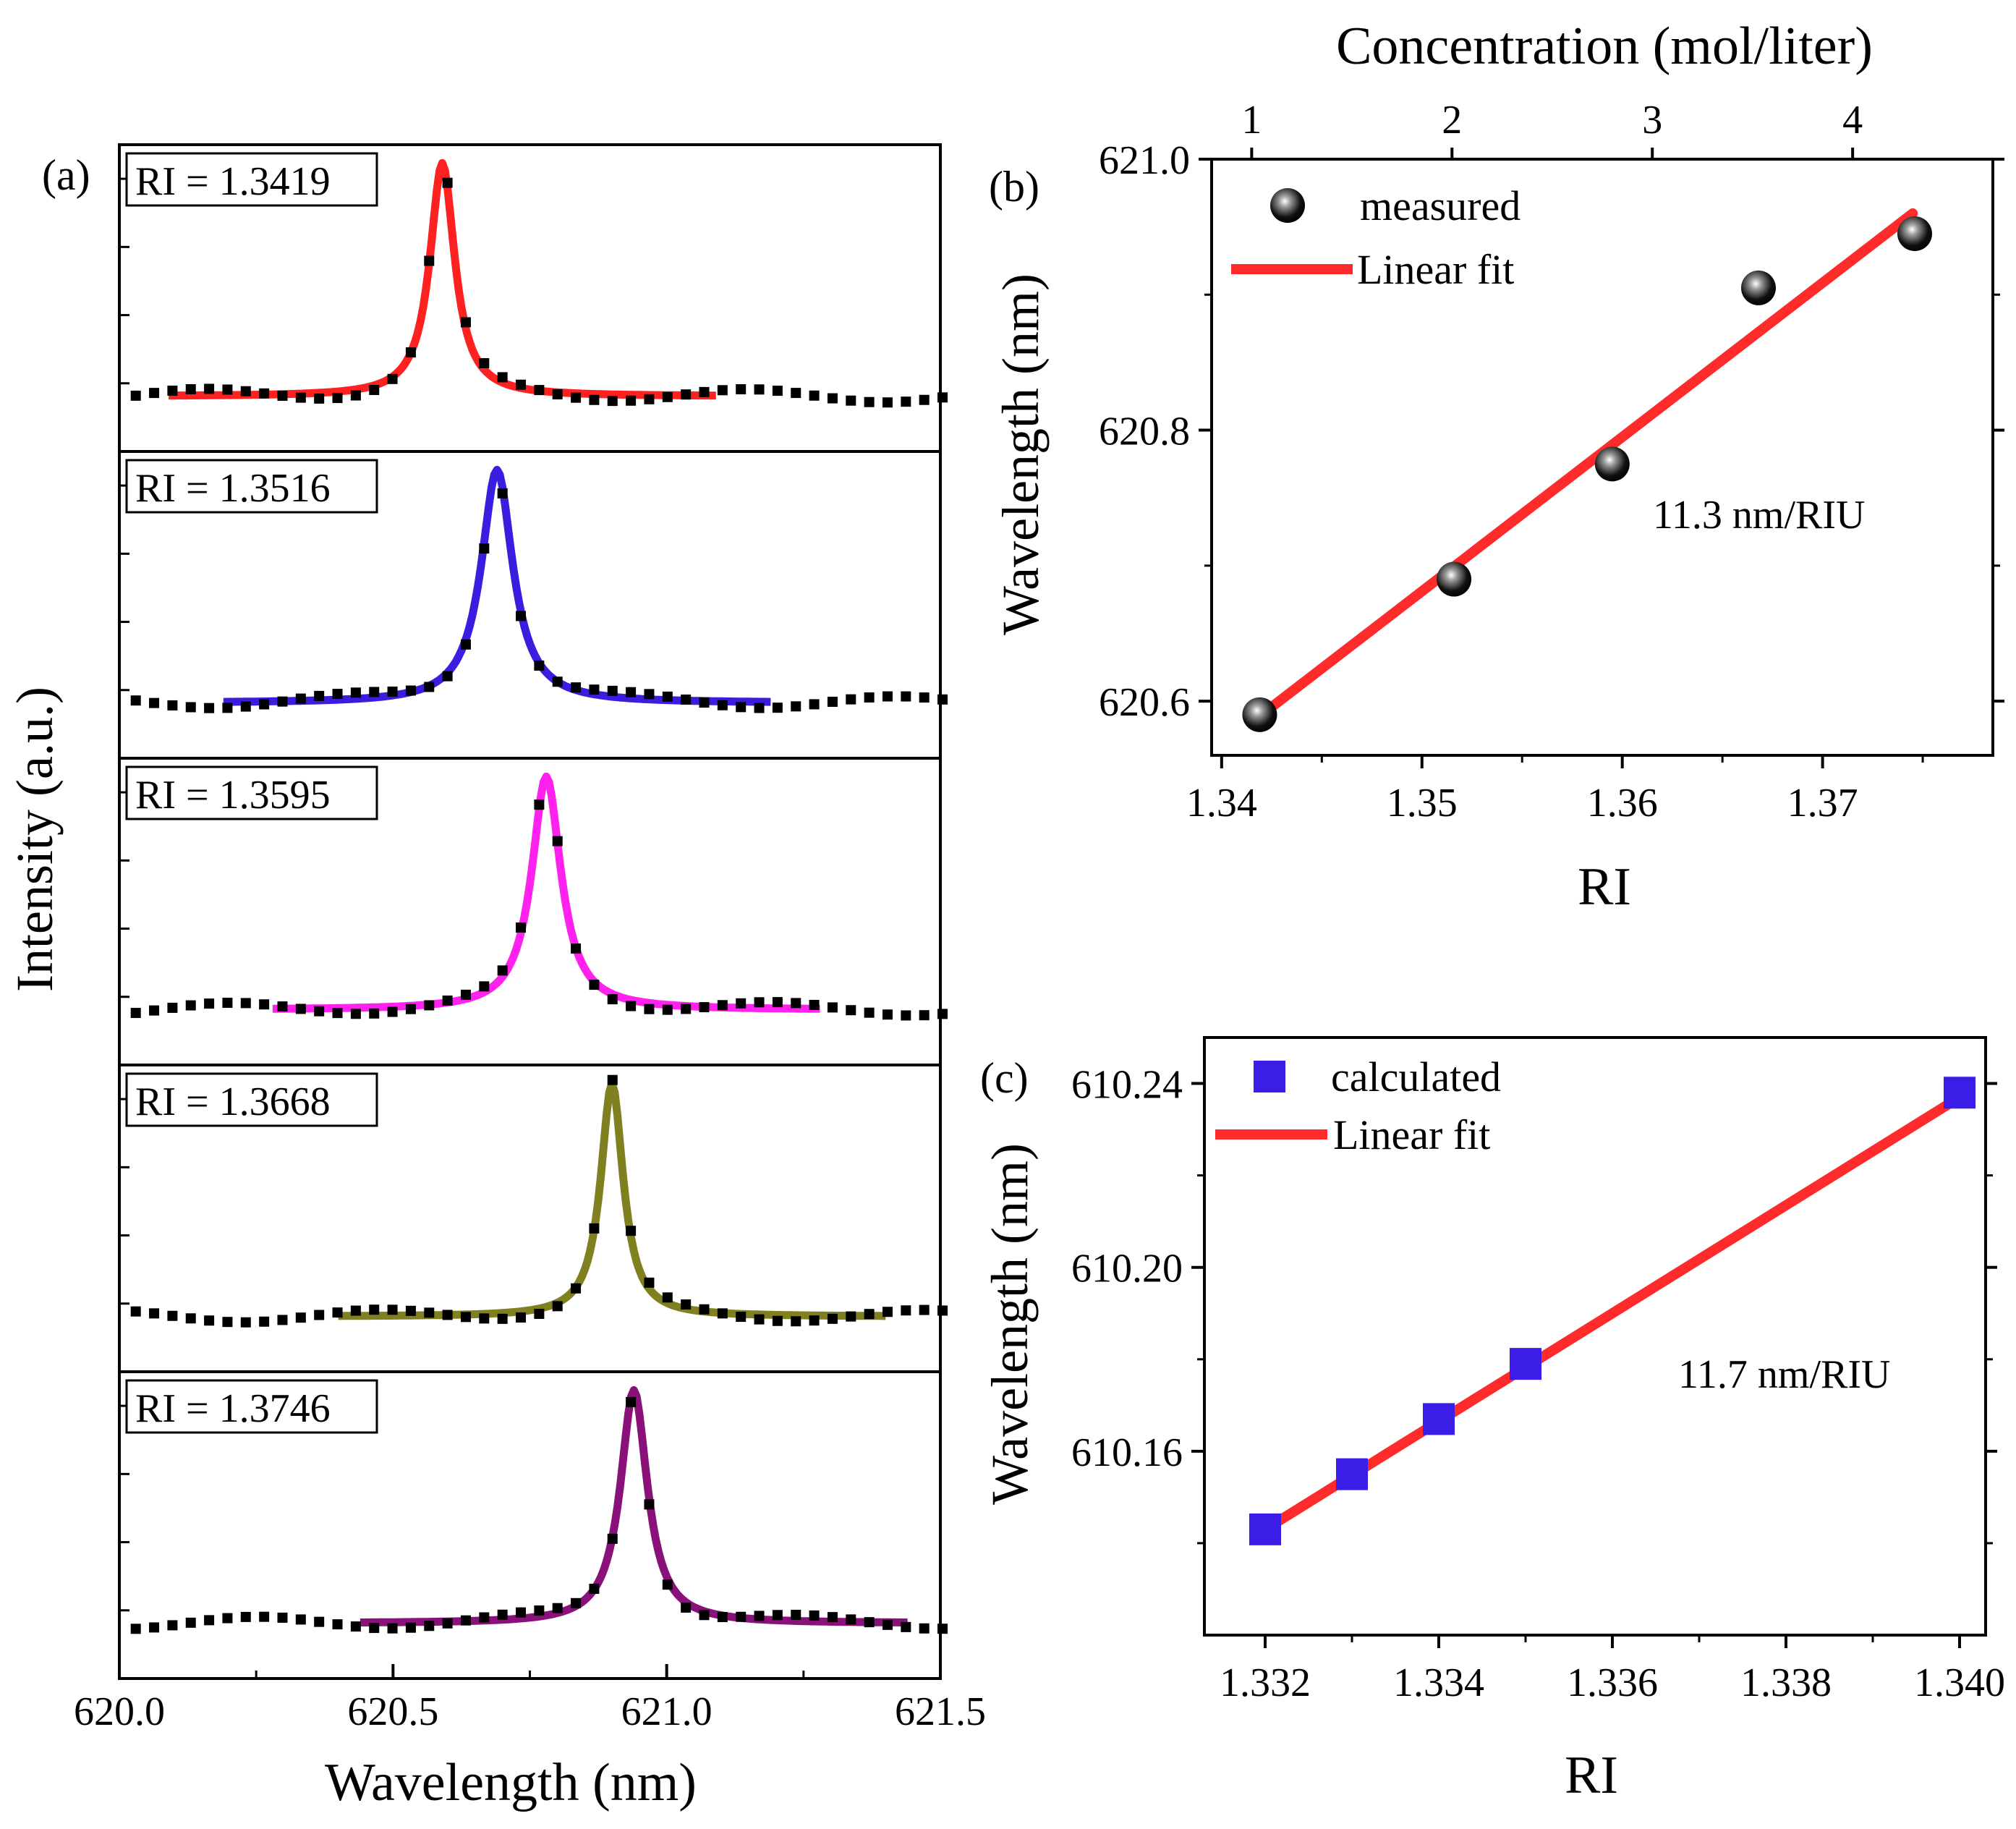  Describe the element at coordinates (612, 1199) in the screenshot. I see `lorentzian-fit-curve` at that location.